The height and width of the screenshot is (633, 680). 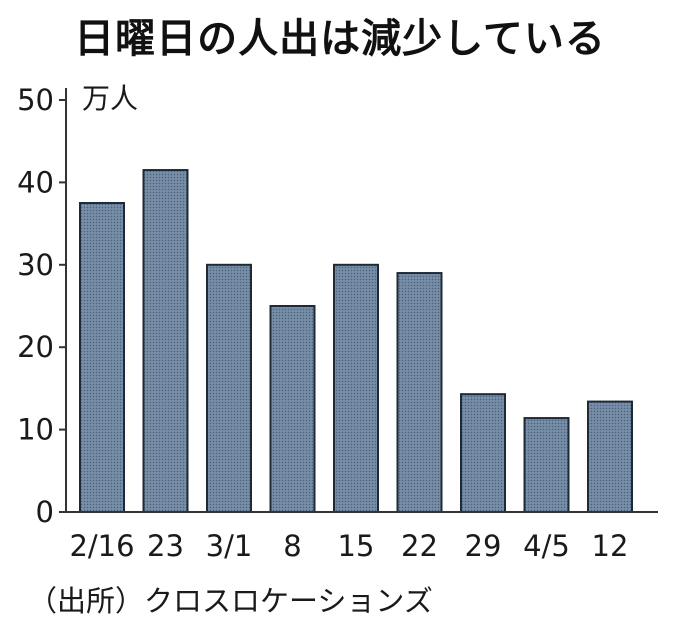 I want to click on x-tick-label: 3/1, so click(x=229, y=546).